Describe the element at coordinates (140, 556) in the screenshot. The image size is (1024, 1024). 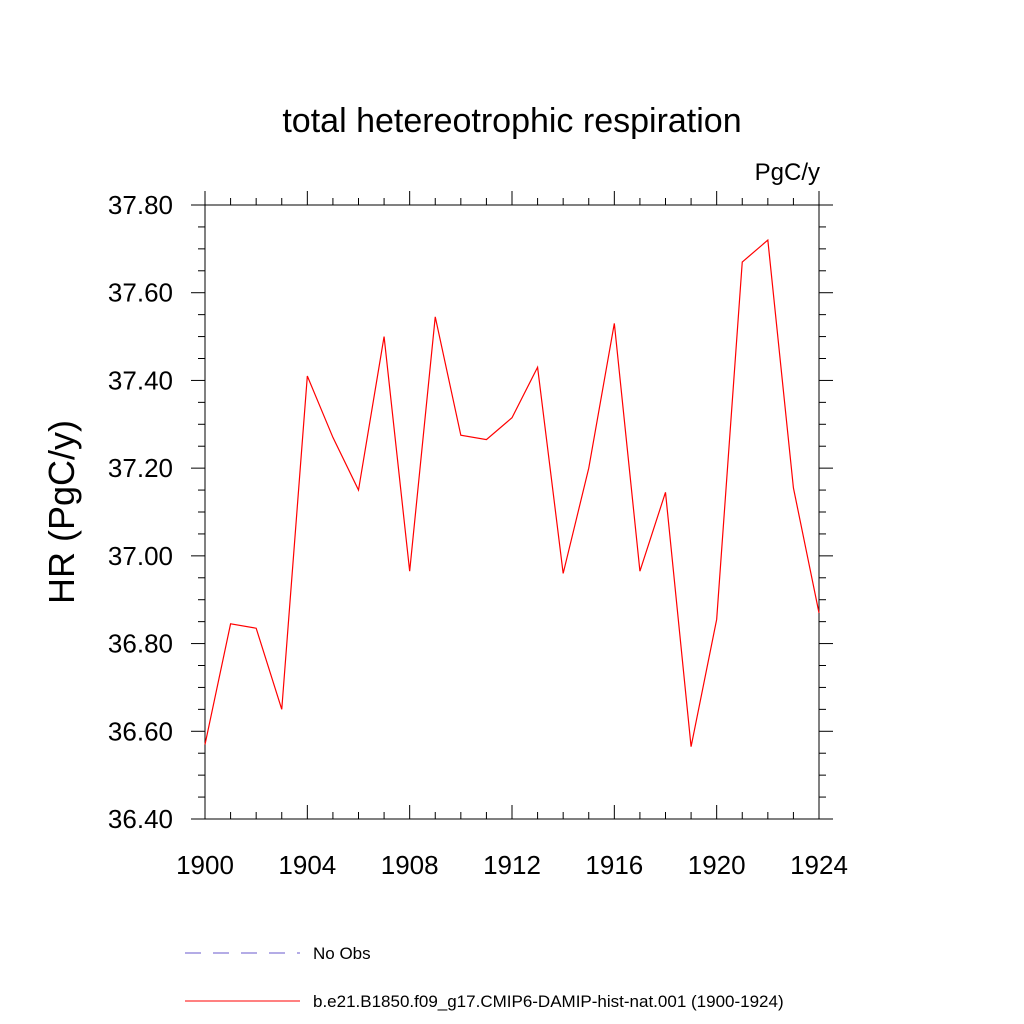
I see `y-tick-label: 37.00` at that location.